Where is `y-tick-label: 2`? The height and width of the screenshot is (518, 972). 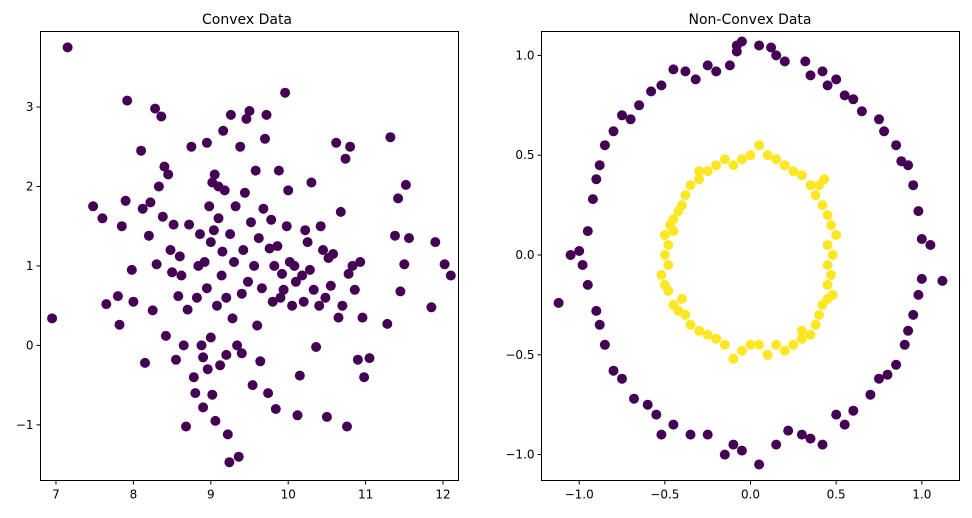
y-tick-label: 2 is located at coordinates (30, 186).